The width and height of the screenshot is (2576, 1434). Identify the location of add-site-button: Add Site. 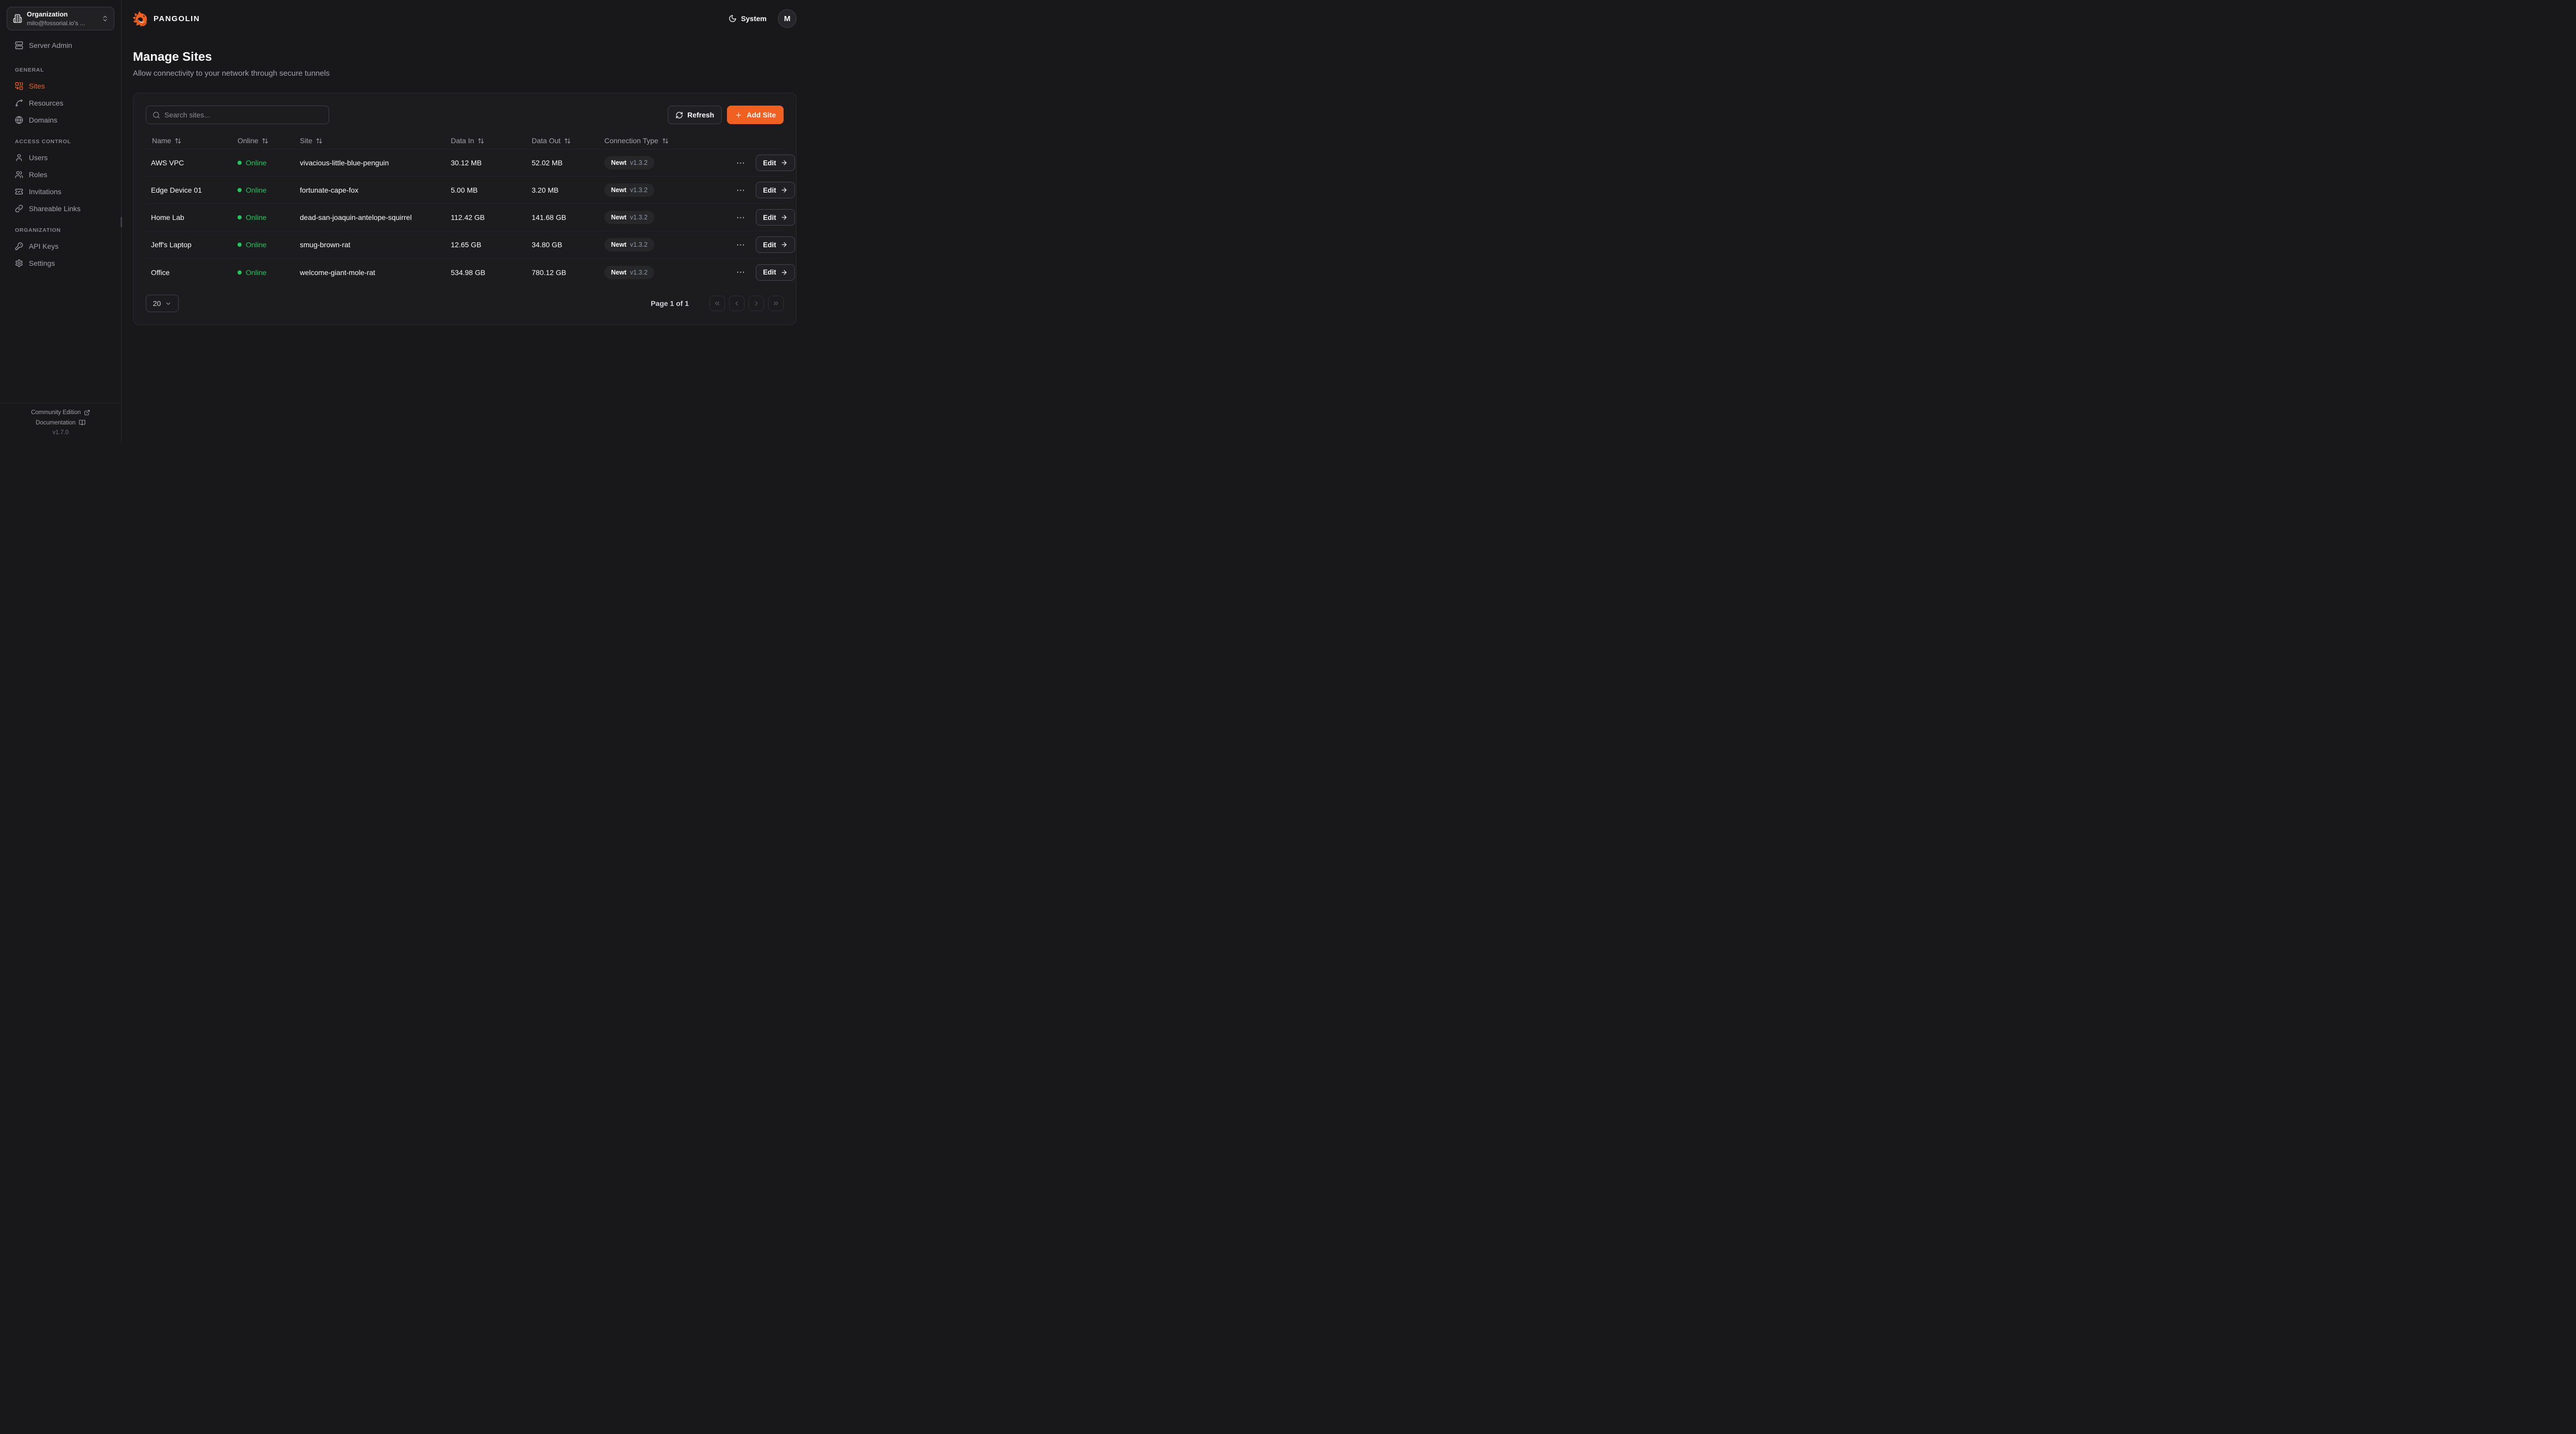
(755, 115).